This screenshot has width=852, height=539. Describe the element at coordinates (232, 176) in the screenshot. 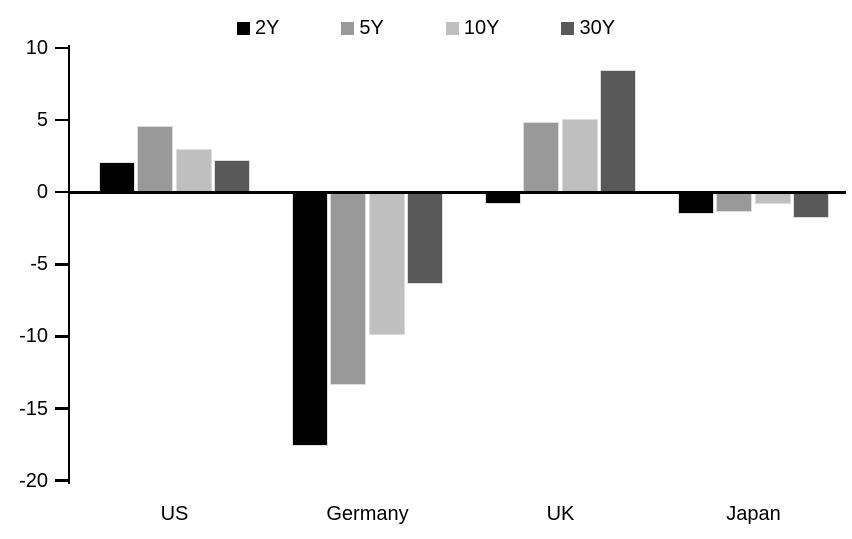

I see `bar-us-30y` at that location.